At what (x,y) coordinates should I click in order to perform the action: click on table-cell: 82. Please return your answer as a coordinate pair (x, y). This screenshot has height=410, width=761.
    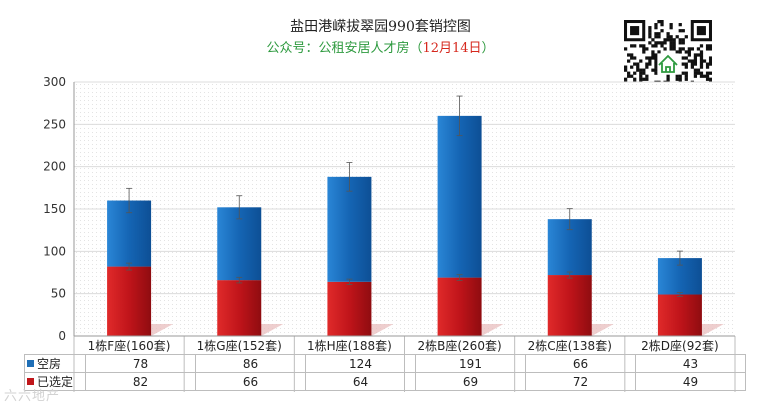
    Looking at the image, I should click on (140, 381).